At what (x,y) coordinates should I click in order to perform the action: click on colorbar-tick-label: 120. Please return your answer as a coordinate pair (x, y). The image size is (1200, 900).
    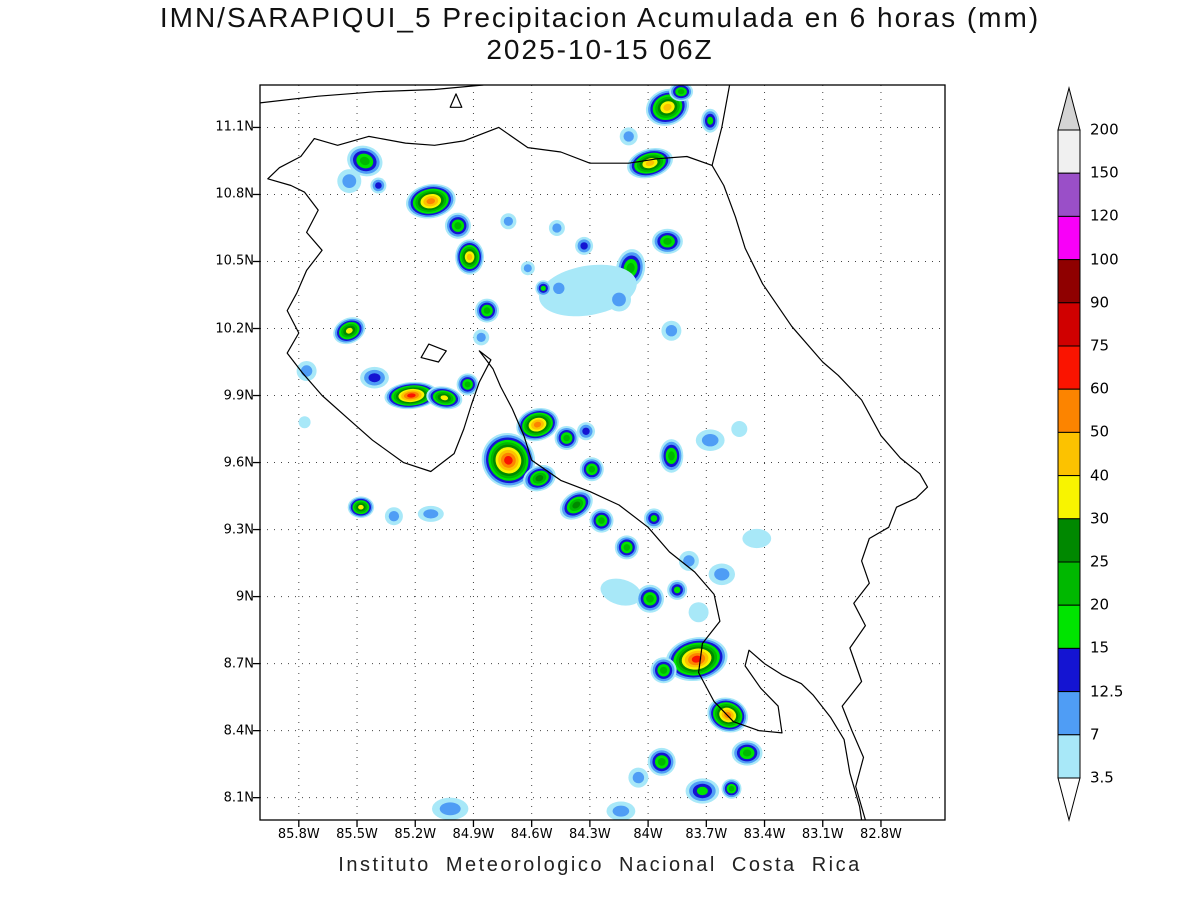
    Looking at the image, I should click on (1104, 215).